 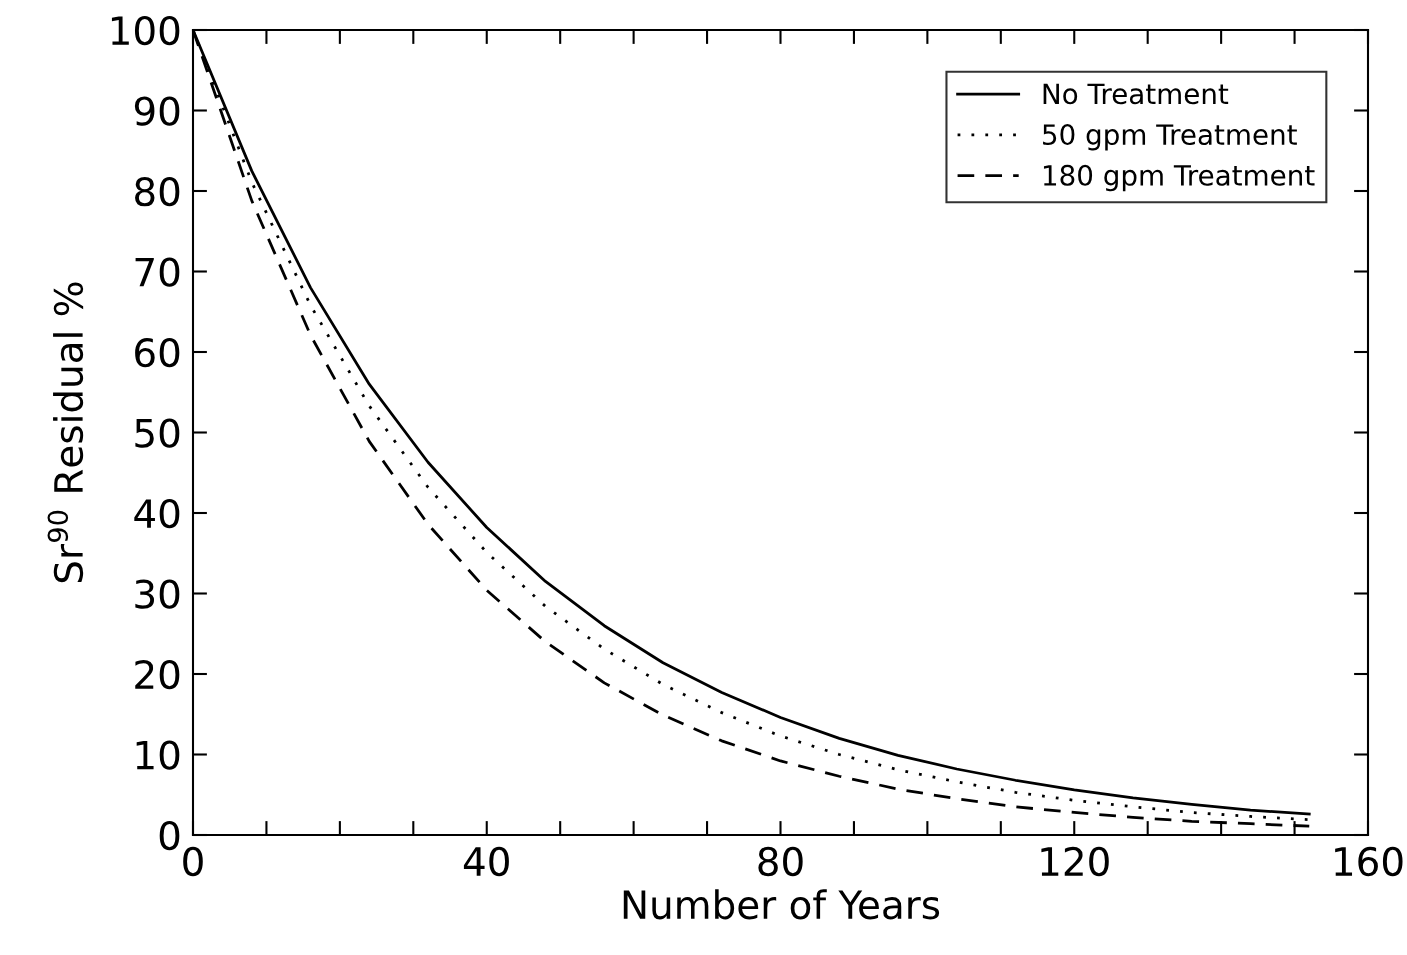 I want to click on x-tick-label: 80, so click(x=780, y=861).